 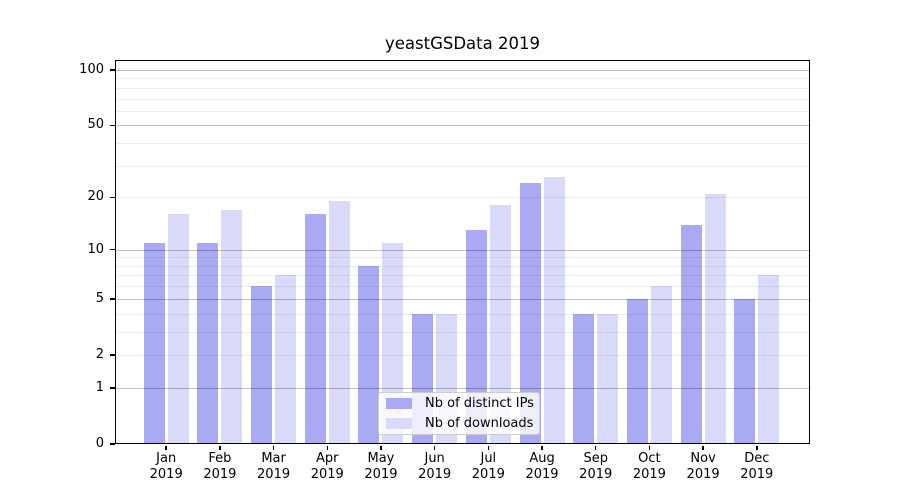 What do you see at coordinates (435, 466) in the screenshot?
I see `x-tick-label: Jun 2019` at bounding box center [435, 466].